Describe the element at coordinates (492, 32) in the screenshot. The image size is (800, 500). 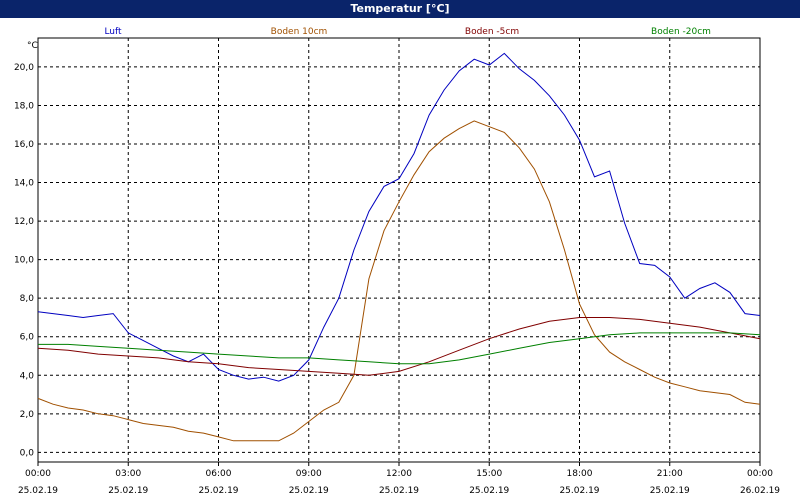
I see `legend-entry: Boden -5cm` at that location.